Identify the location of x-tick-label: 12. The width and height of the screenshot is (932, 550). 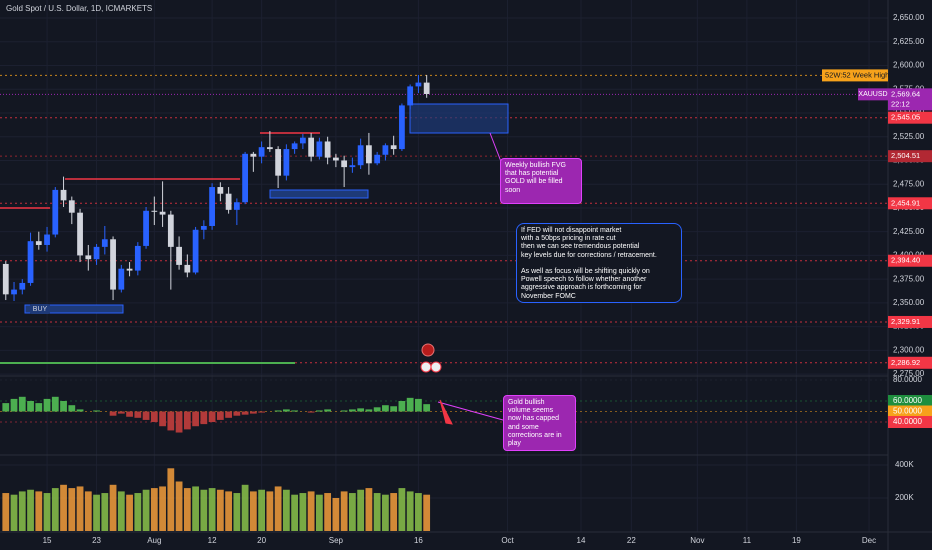
(212, 540).